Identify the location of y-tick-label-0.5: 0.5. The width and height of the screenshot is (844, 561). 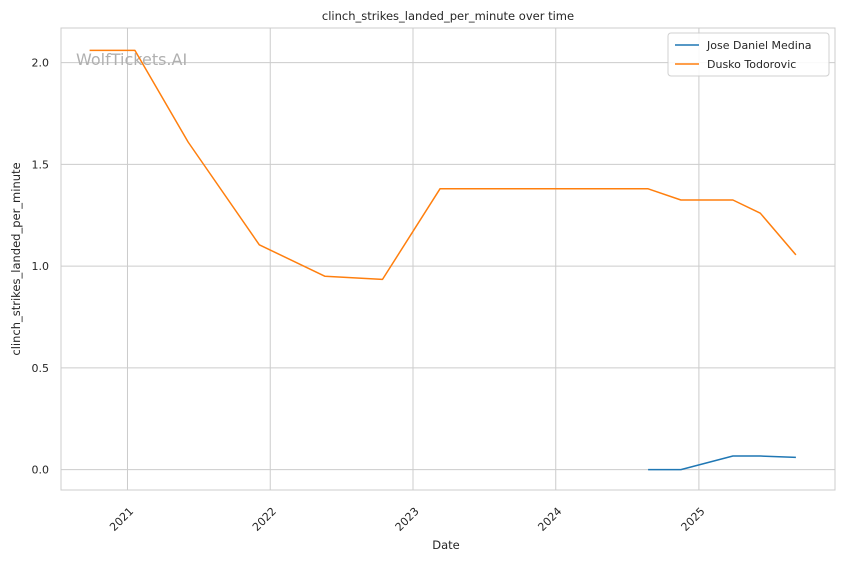
(41, 368).